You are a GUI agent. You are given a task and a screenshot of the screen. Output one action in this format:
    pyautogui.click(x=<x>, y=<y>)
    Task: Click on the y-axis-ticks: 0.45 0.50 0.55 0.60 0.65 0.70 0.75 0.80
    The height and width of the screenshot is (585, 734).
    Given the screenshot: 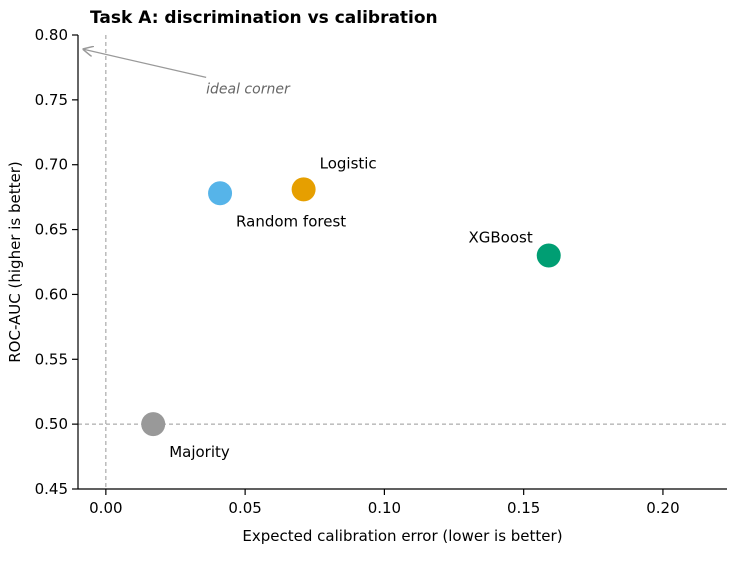 What is the action you would take?
    pyautogui.click(x=56, y=262)
    